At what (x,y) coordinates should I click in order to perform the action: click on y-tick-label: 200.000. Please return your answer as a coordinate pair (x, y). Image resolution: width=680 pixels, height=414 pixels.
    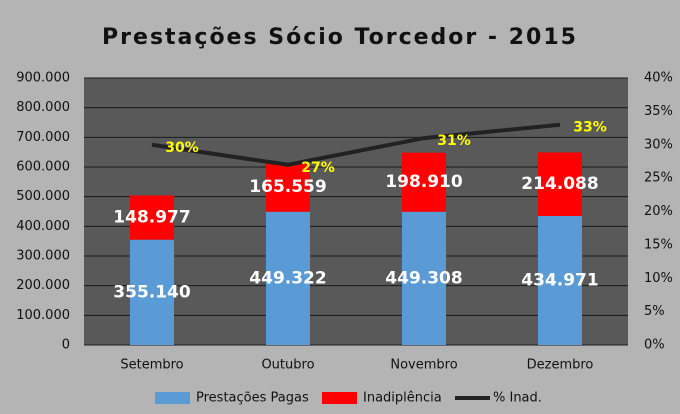
    Looking at the image, I should click on (43, 285).